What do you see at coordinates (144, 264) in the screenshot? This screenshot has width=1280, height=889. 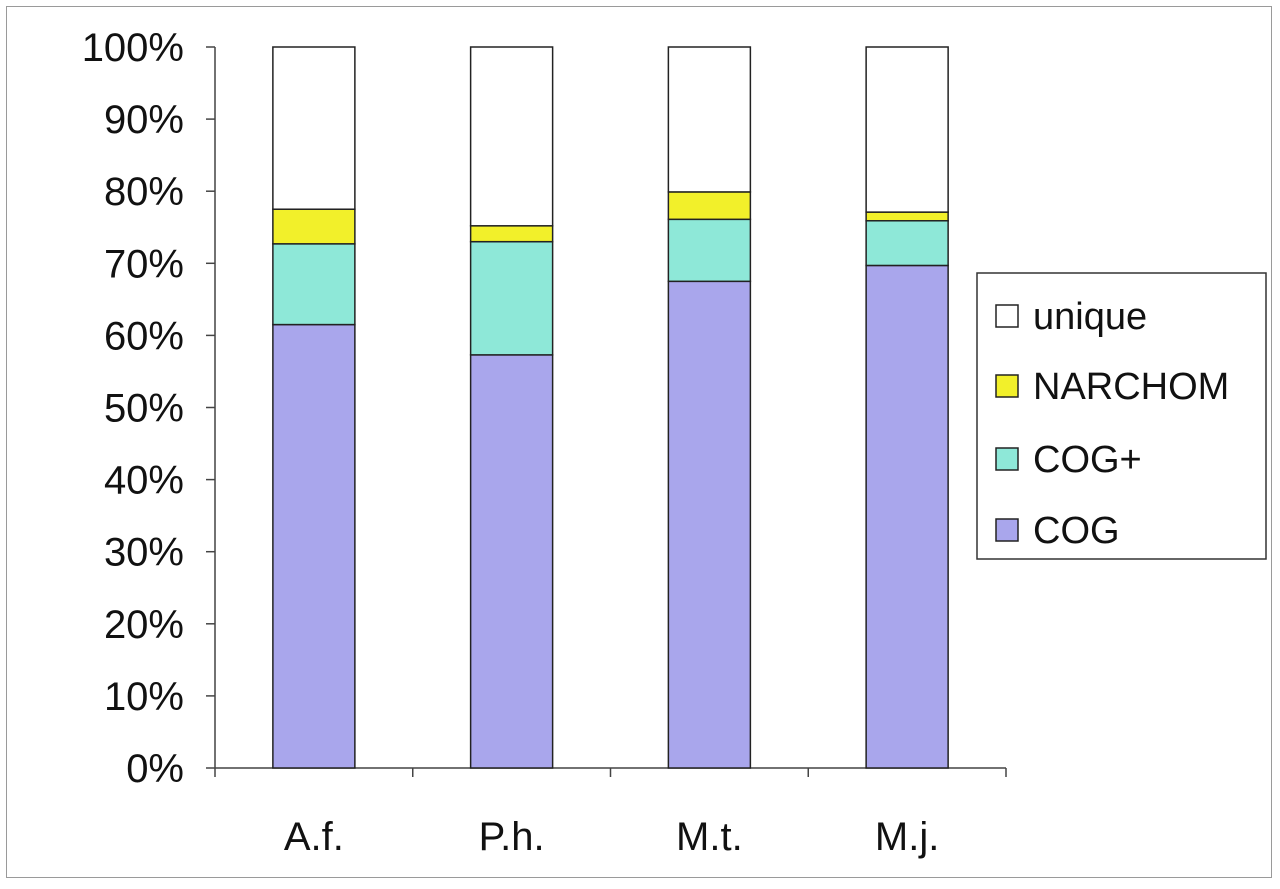 I see `y-tick-label: 70%` at bounding box center [144, 264].